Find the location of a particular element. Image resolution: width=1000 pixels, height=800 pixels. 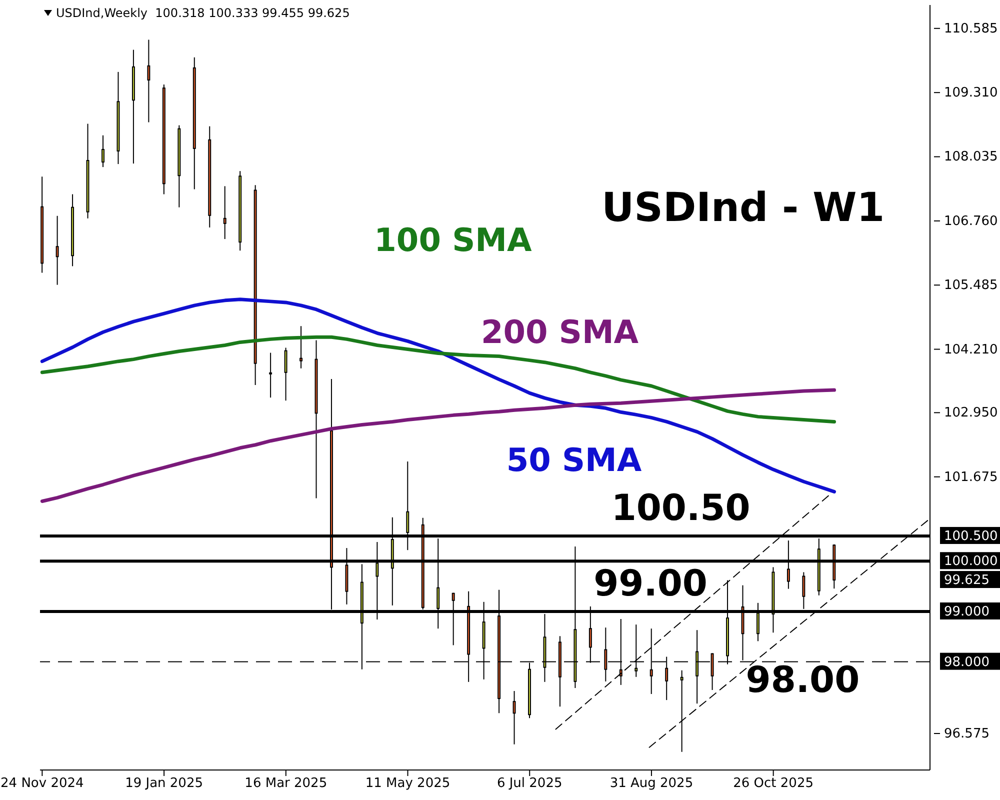

text: USDInd - W1 is located at coordinates (743, 208).